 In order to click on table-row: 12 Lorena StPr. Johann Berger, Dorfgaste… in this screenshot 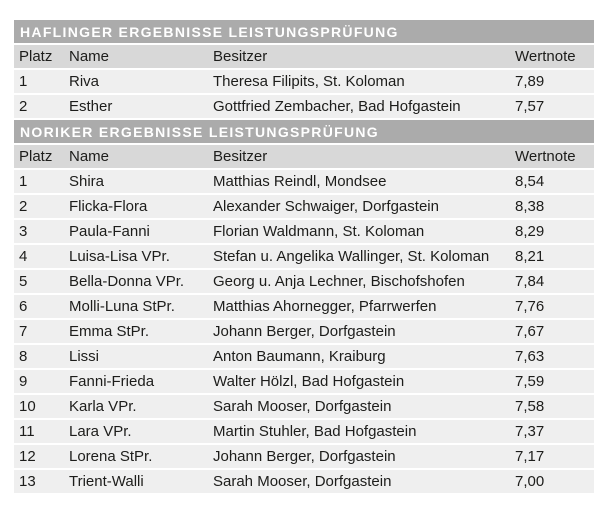, I will do `click(304, 456)`.